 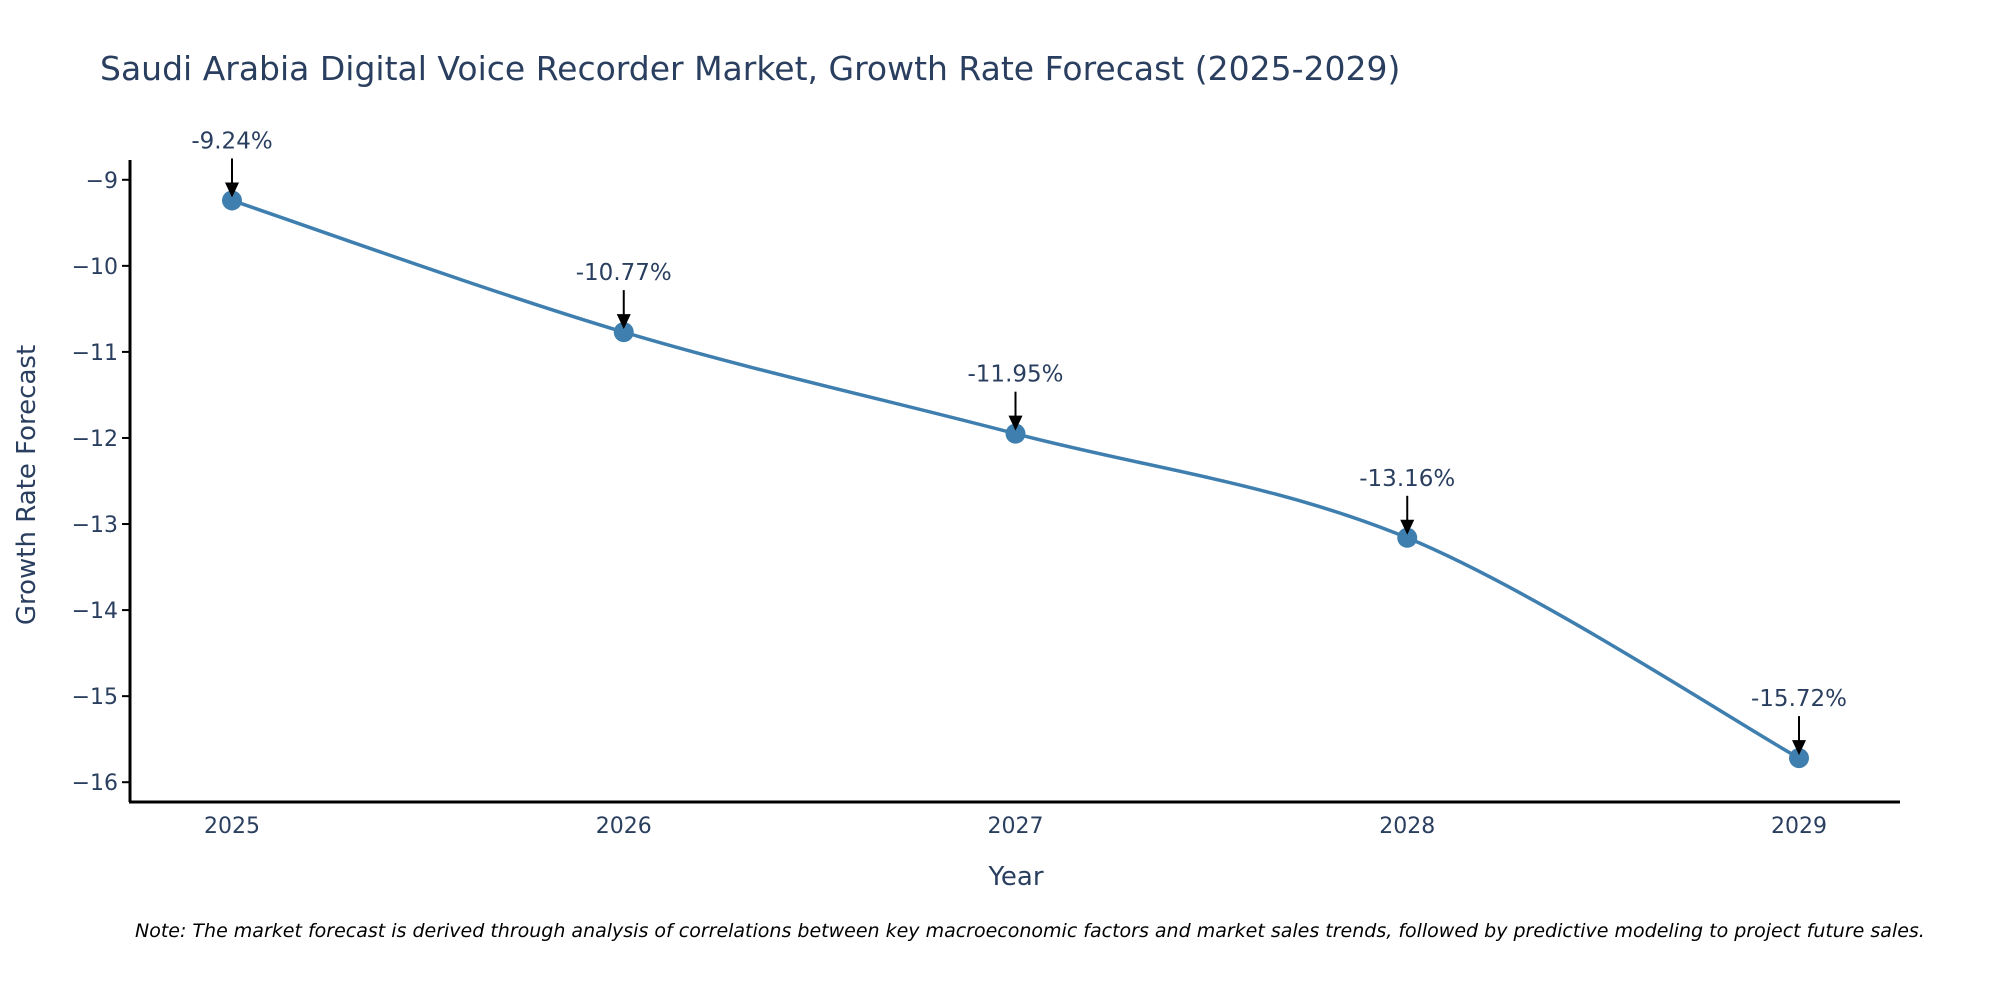 What do you see at coordinates (624, 273) in the screenshot?
I see `data-label: -10.77%` at bounding box center [624, 273].